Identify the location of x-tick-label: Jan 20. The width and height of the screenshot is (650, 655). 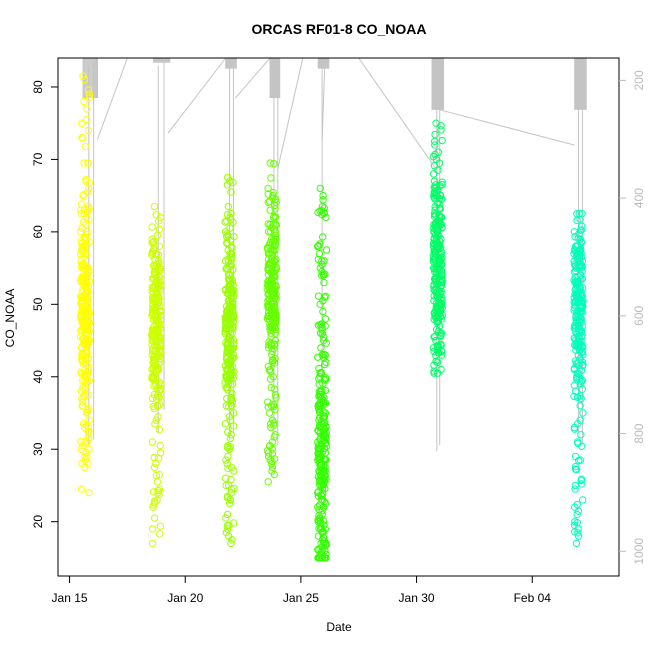
(185, 598).